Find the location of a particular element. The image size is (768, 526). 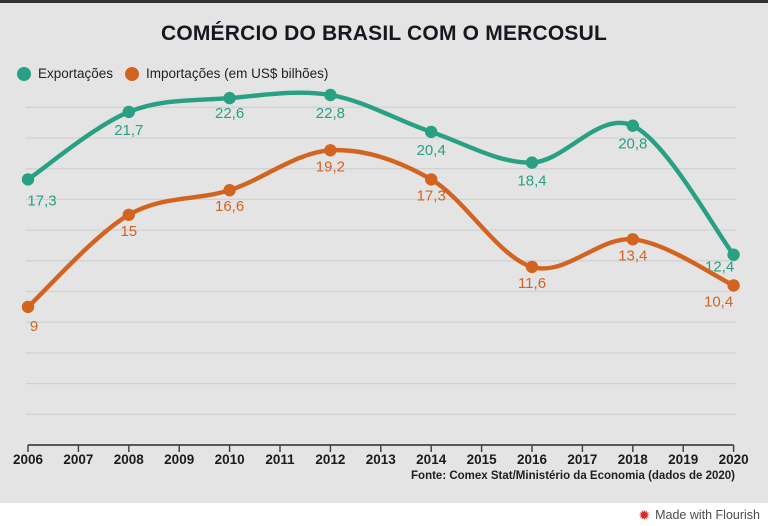

x-axis-tick-label: 2008 is located at coordinates (129, 459).